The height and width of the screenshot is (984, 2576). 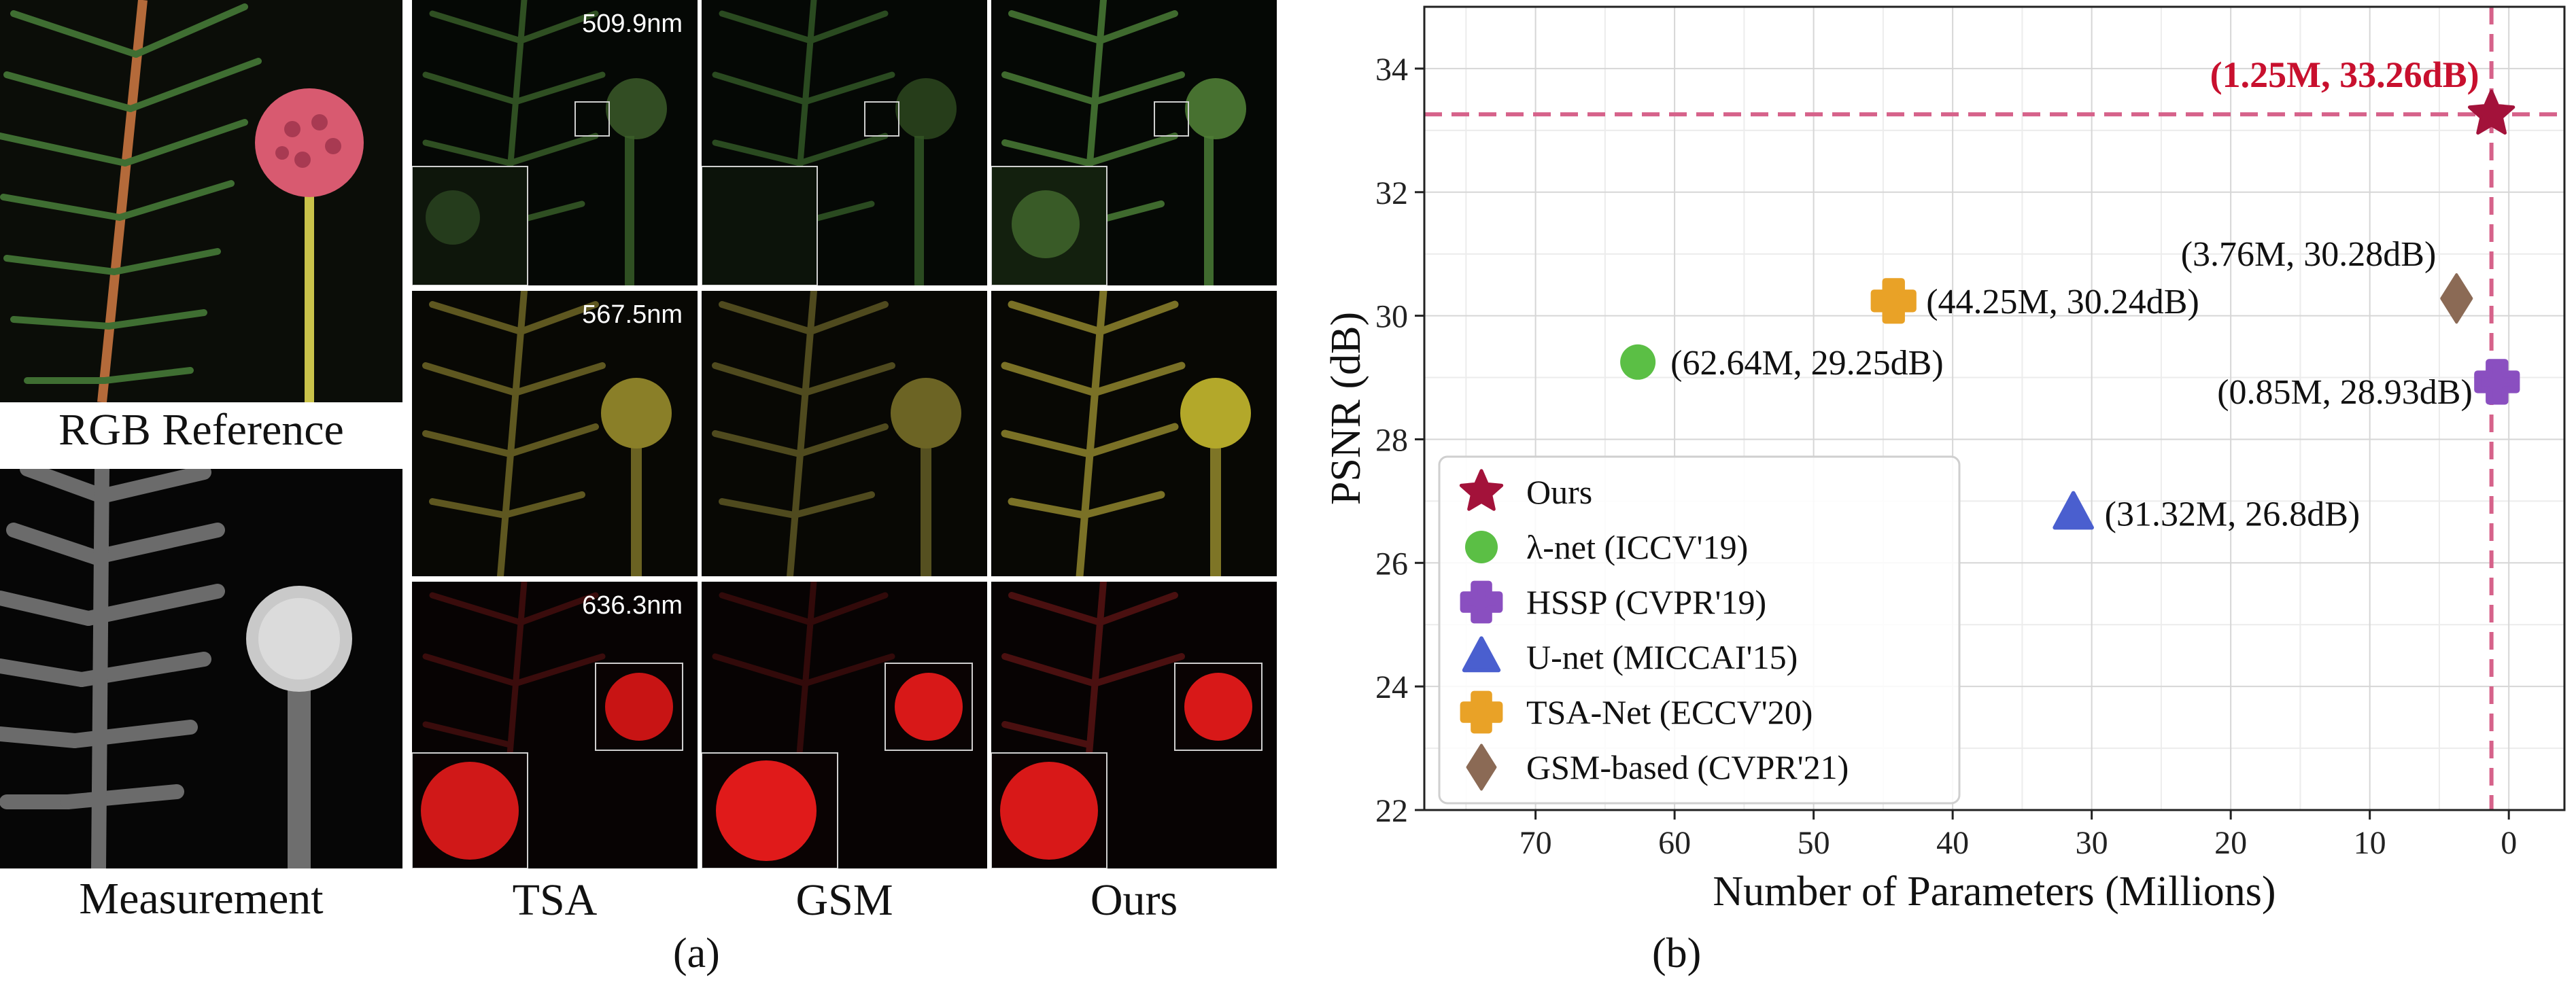 I want to click on x-tick-label: 40, so click(x=1952, y=843).